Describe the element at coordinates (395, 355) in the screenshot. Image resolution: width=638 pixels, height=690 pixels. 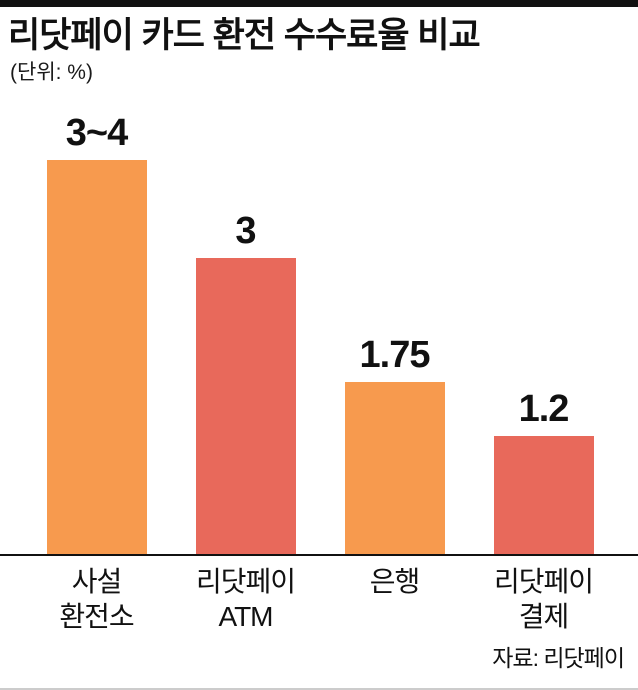
I see `bar-value-label: 1.75` at that location.